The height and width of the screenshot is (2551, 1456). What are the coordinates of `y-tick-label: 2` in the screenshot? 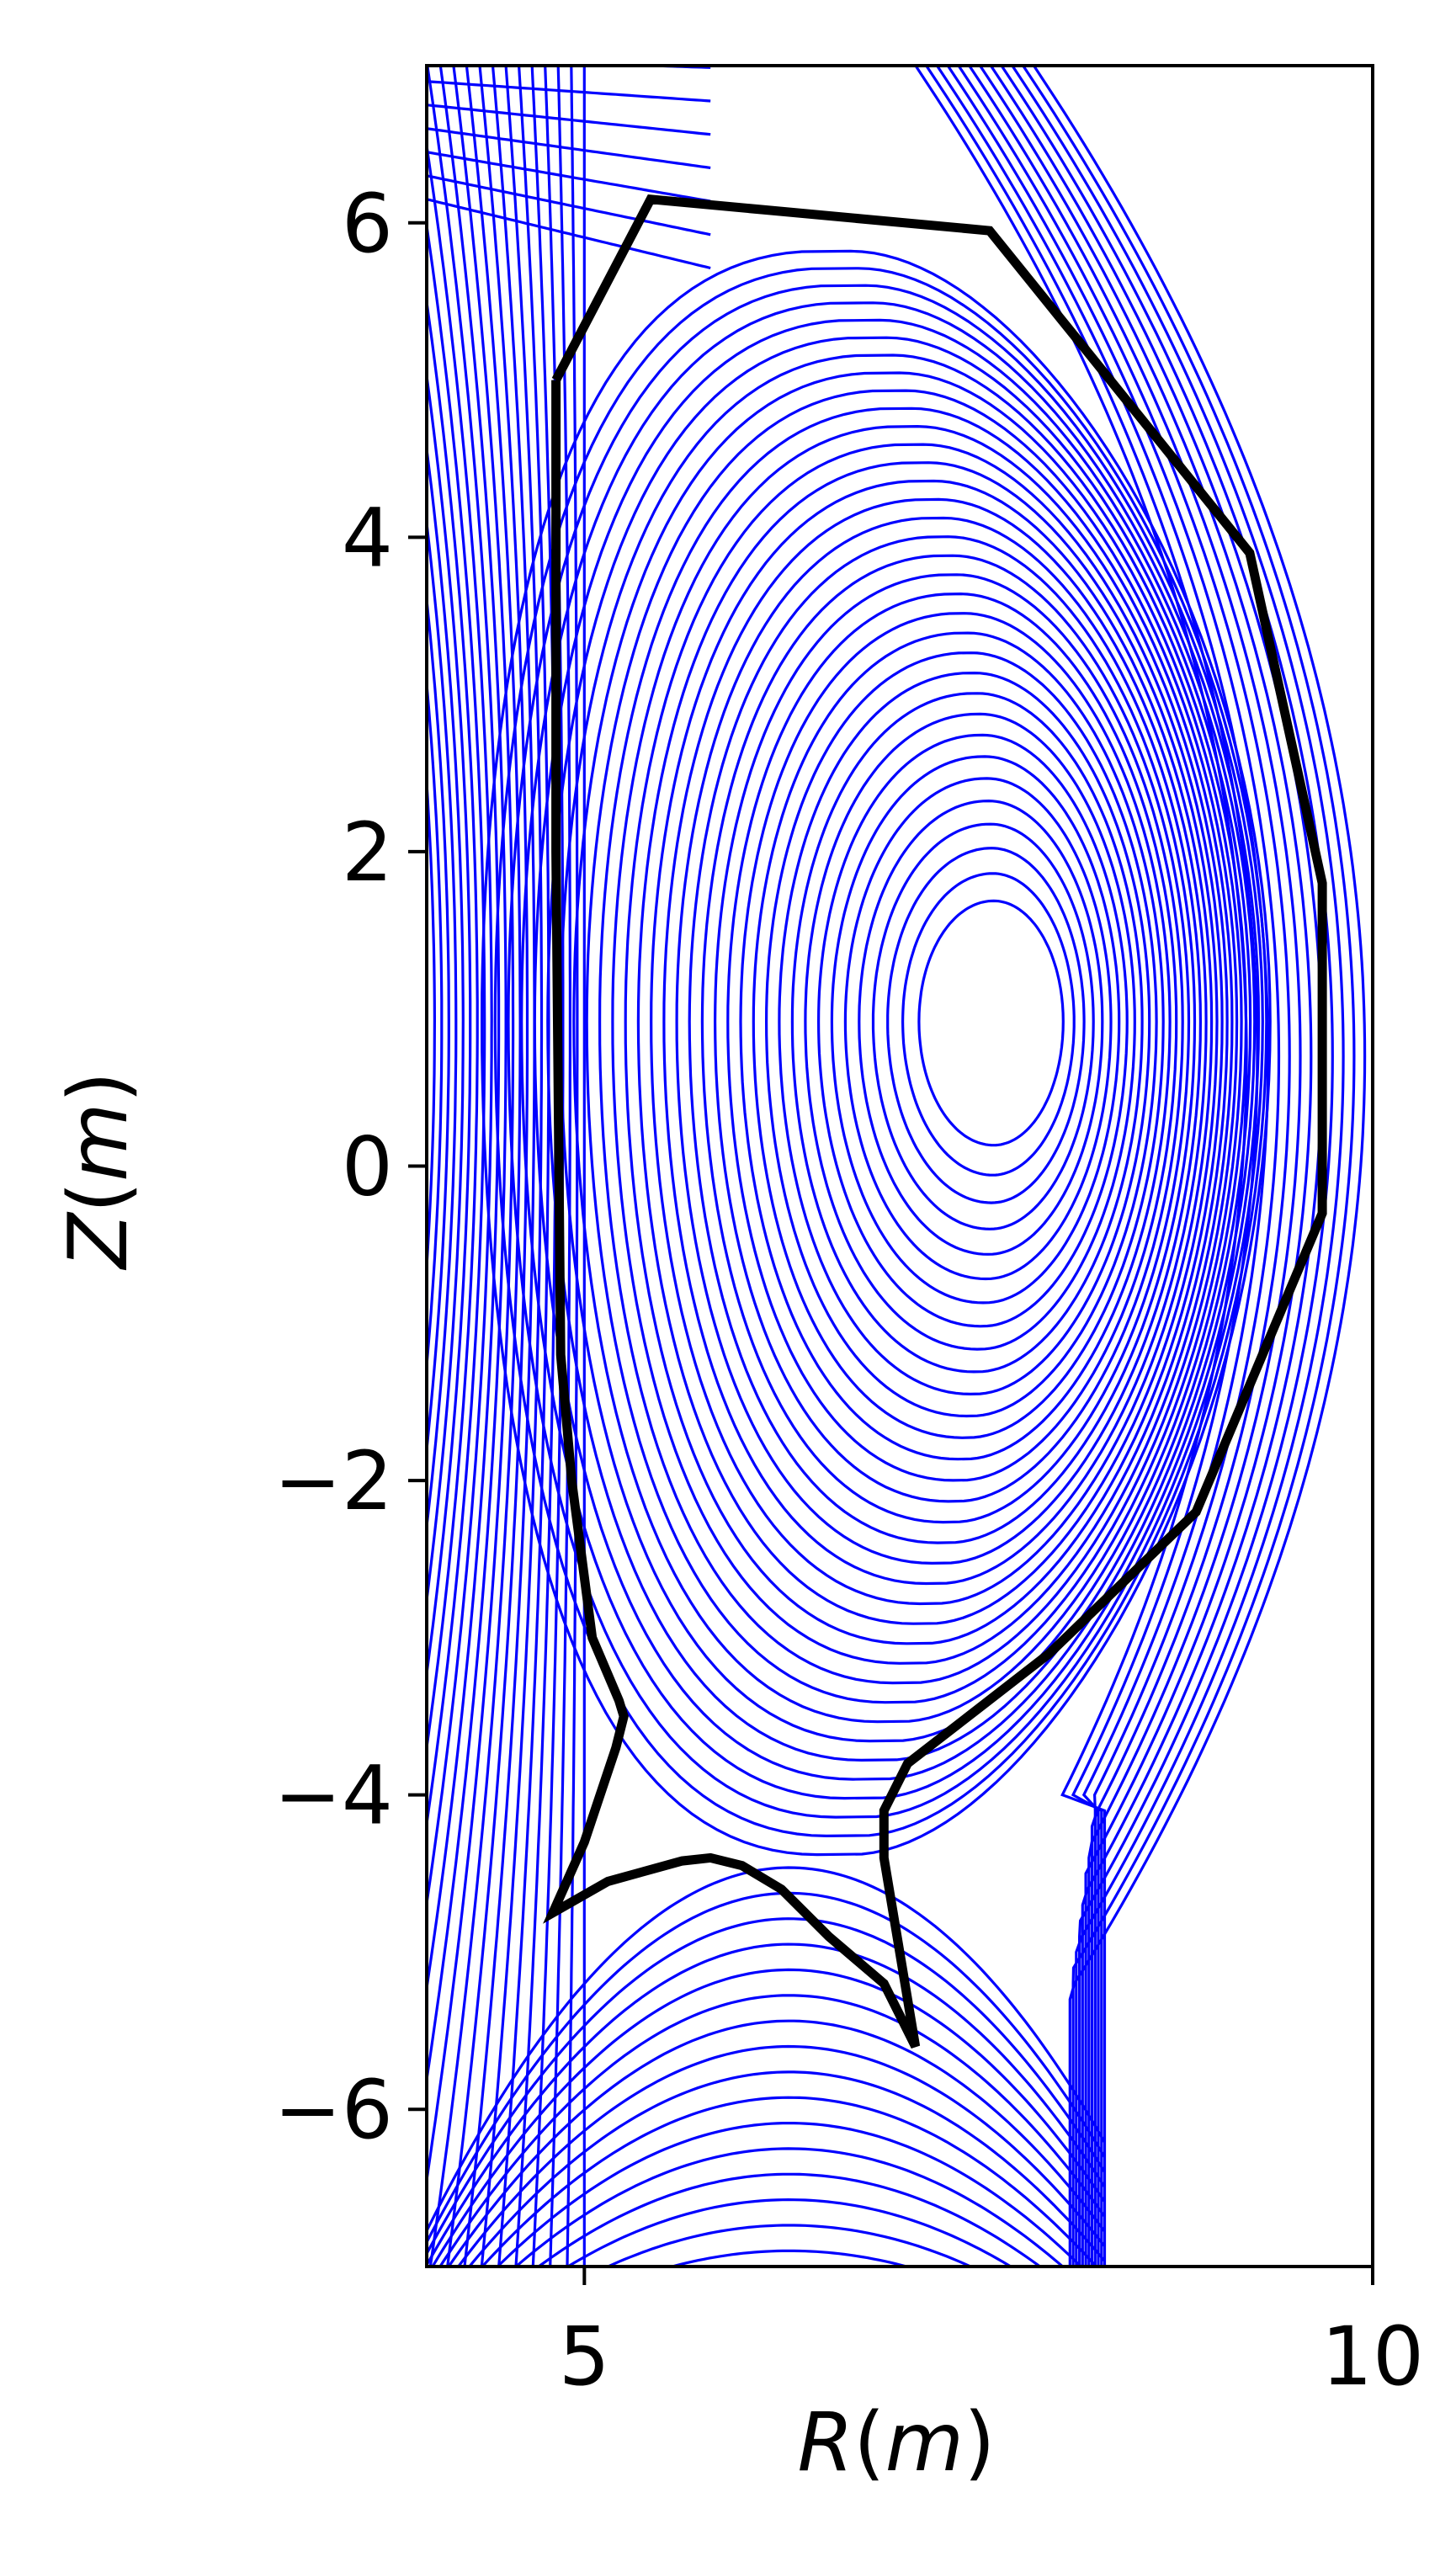 It's located at (368, 852).